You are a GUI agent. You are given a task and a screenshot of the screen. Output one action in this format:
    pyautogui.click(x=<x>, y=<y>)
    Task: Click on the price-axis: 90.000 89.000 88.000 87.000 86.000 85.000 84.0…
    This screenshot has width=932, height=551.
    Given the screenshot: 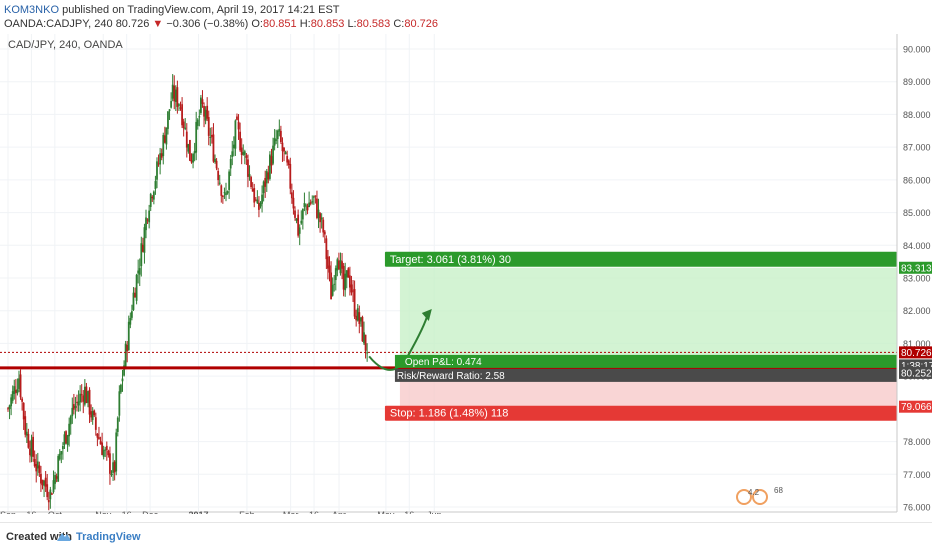 What is the action you would take?
    pyautogui.click(x=917, y=279)
    